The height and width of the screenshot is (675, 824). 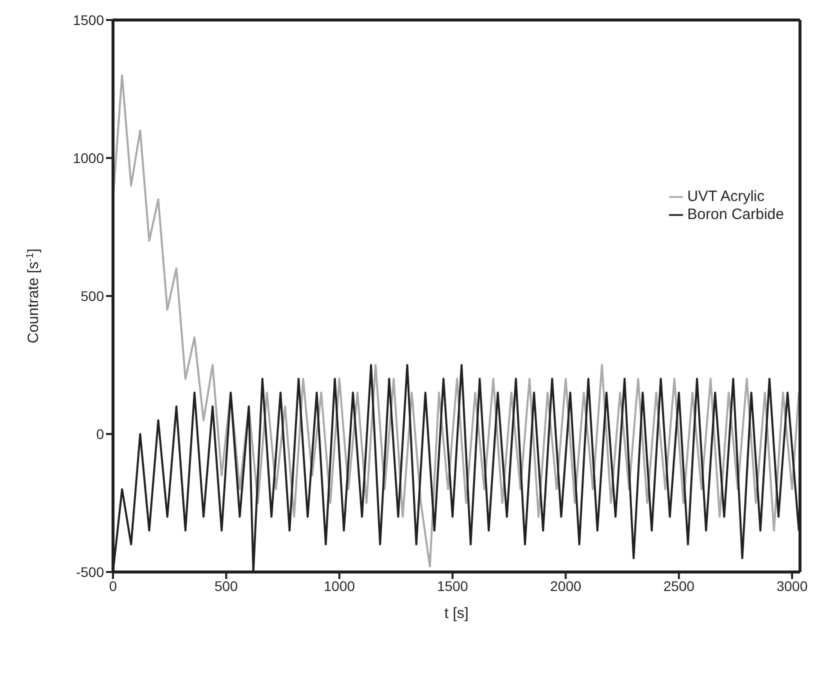 What do you see at coordinates (566, 586) in the screenshot?
I see `x-tick-label: 2000` at bounding box center [566, 586].